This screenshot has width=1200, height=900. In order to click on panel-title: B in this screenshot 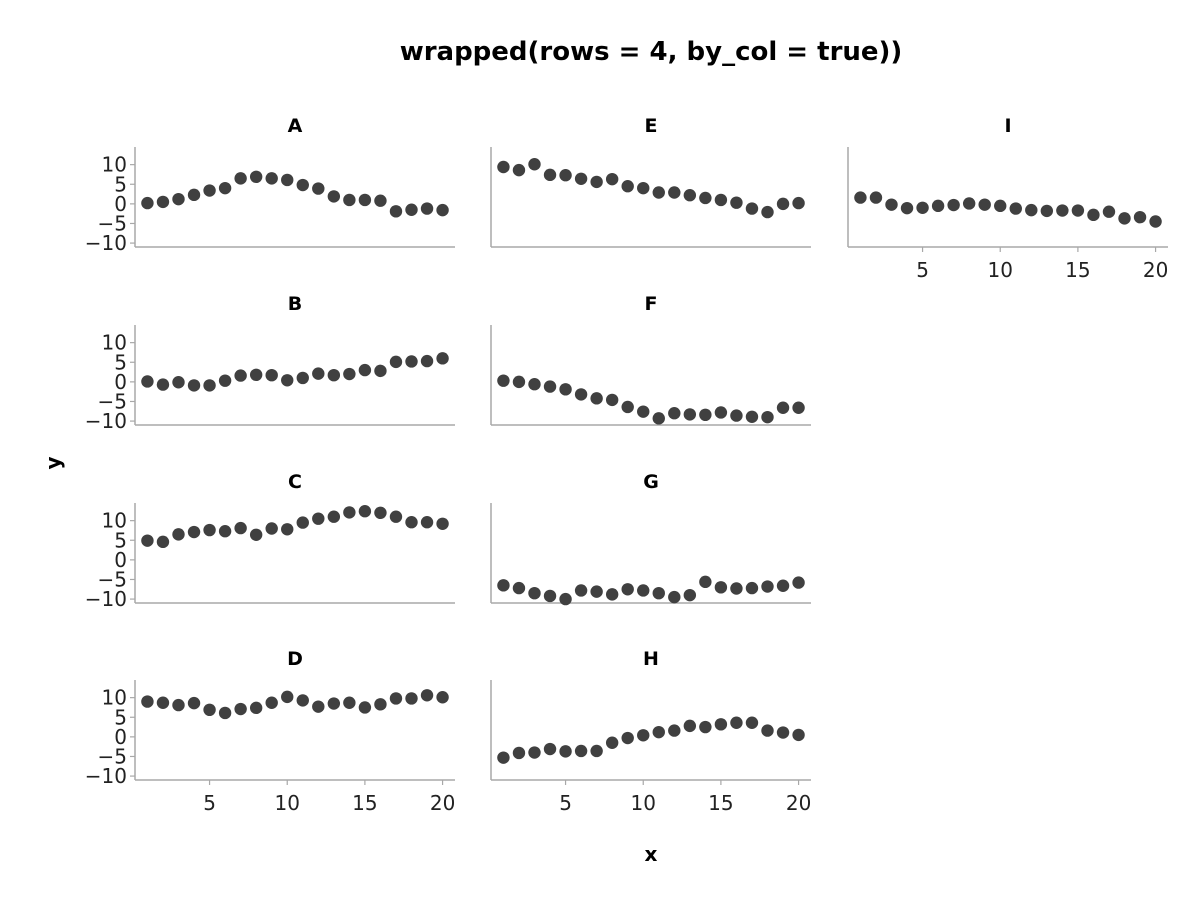, I will do `click(295, 304)`.